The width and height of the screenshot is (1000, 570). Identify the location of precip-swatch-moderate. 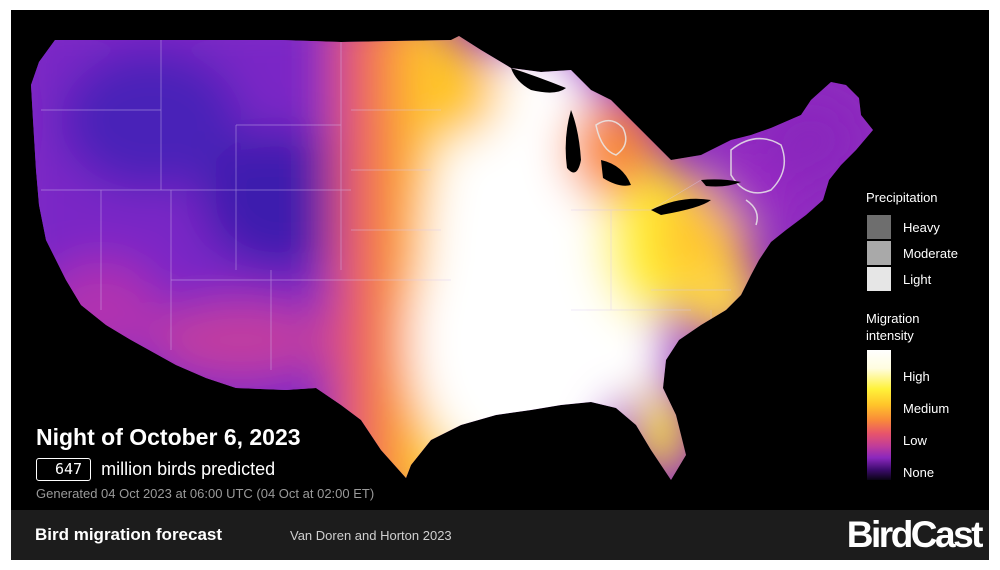
(879, 253).